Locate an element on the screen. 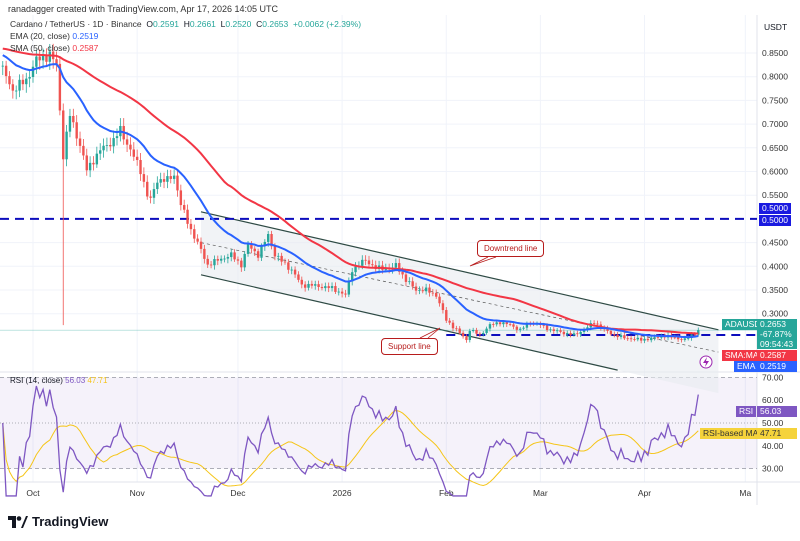 Image resolution: width=800 pixels, height=541 pixels. low-value: 0.2520 is located at coordinates (238, 24).